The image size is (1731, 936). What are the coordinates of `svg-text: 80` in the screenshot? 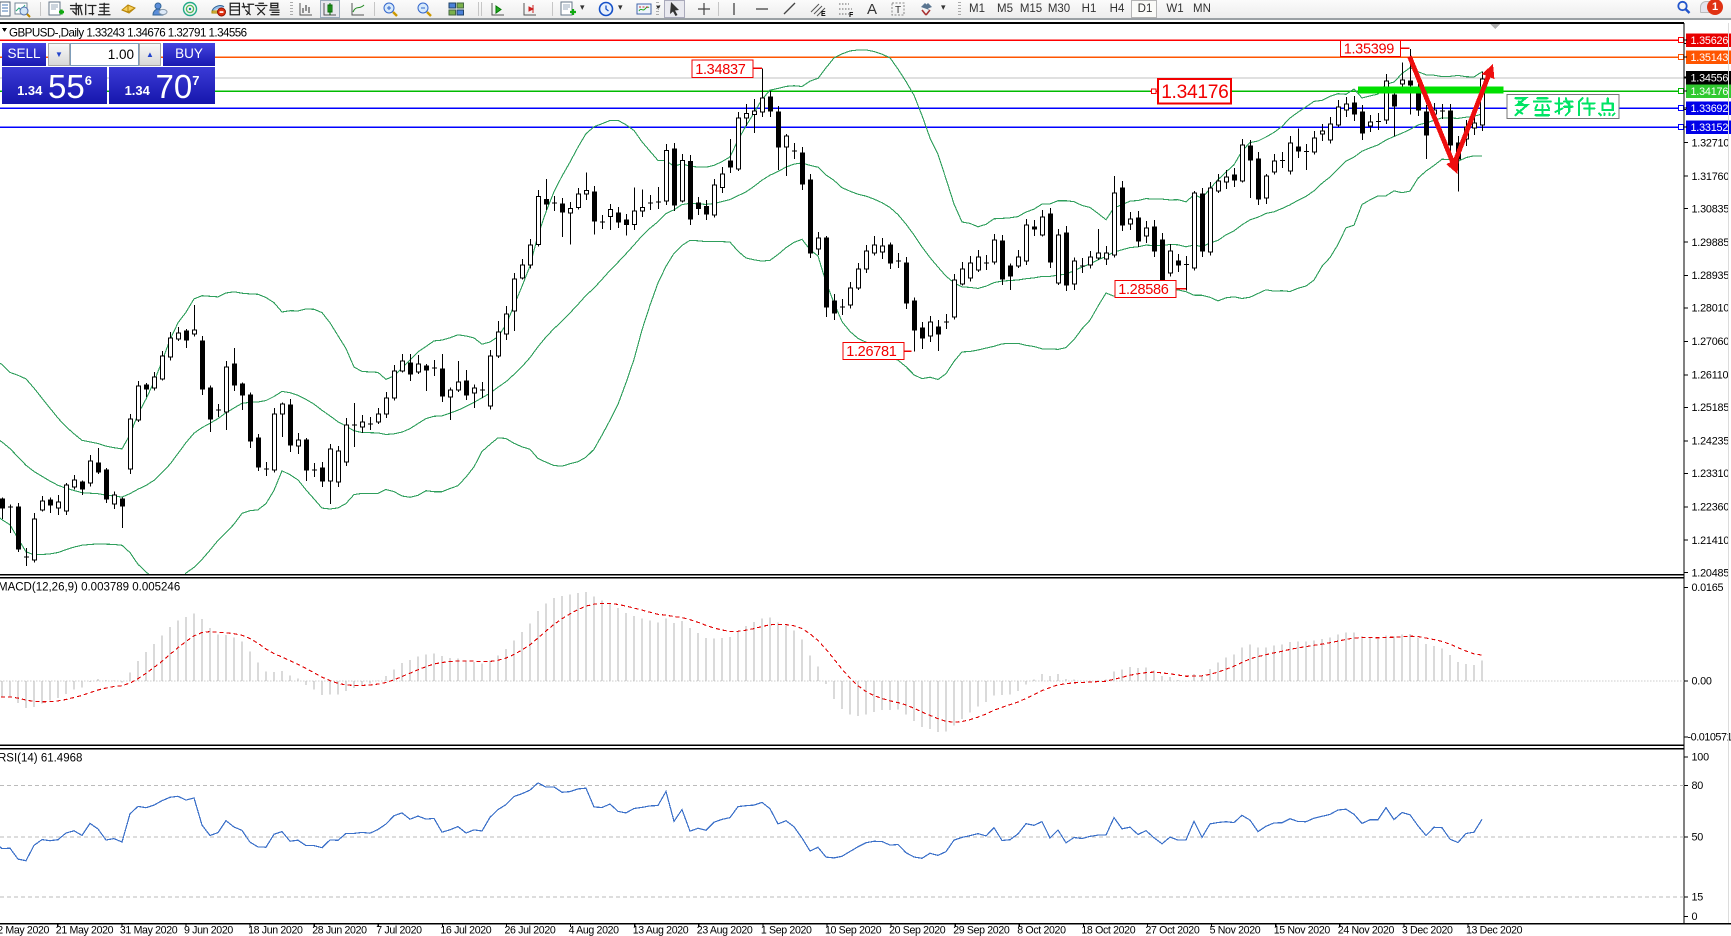 It's located at (1698, 786).